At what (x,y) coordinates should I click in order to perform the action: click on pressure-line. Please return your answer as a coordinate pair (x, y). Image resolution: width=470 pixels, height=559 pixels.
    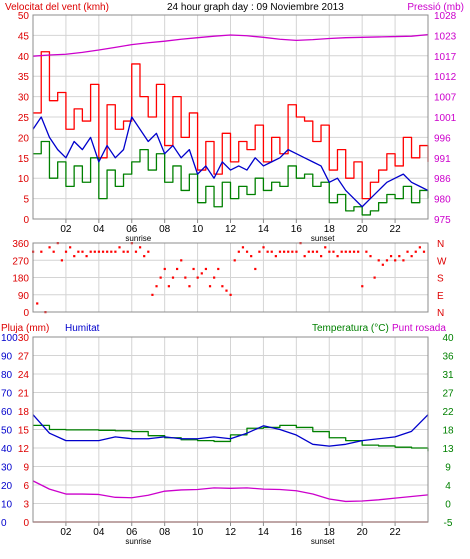
    Looking at the image, I should click on (230, 45).